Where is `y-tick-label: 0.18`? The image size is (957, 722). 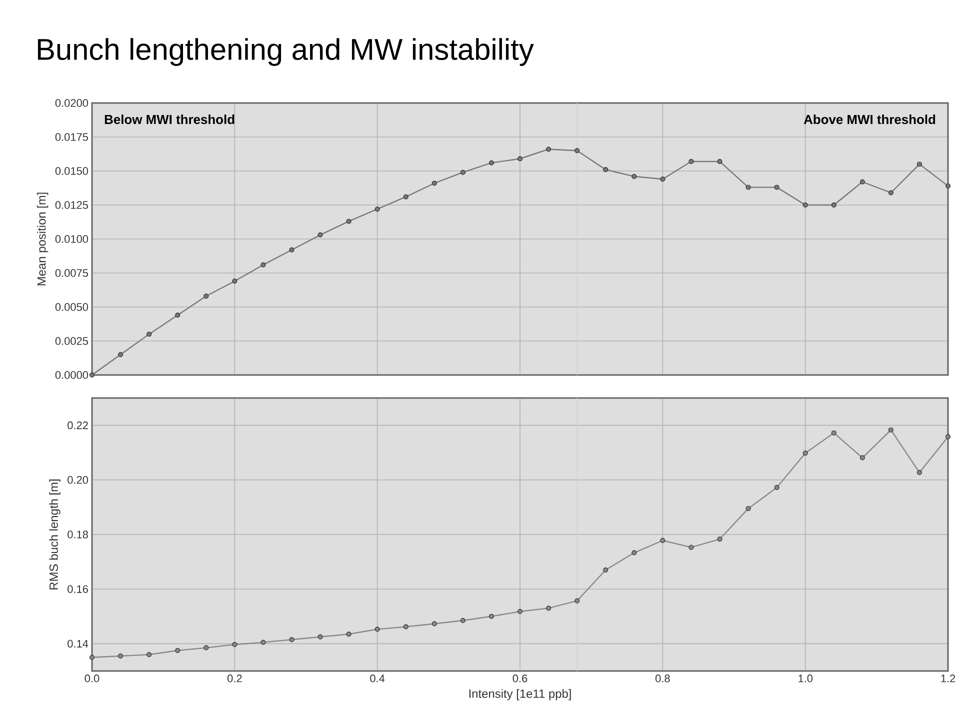 y-tick-label: 0.18 is located at coordinates (78, 534).